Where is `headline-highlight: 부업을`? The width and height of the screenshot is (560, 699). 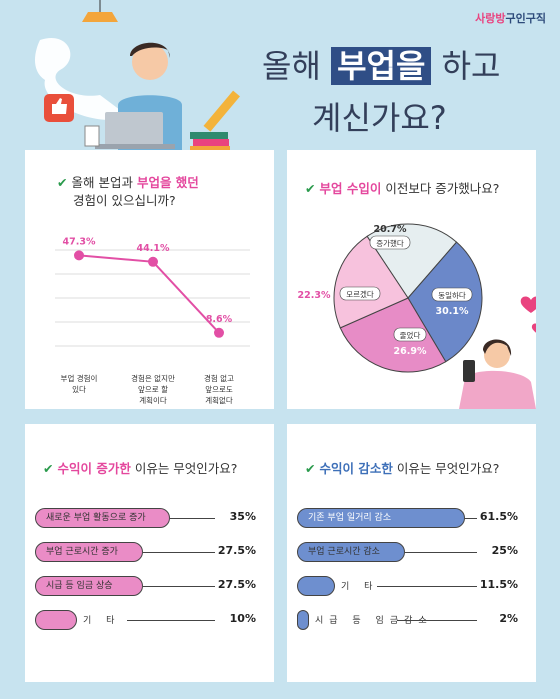
headline-highlight: 부업을 is located at coordinates (381, 66).